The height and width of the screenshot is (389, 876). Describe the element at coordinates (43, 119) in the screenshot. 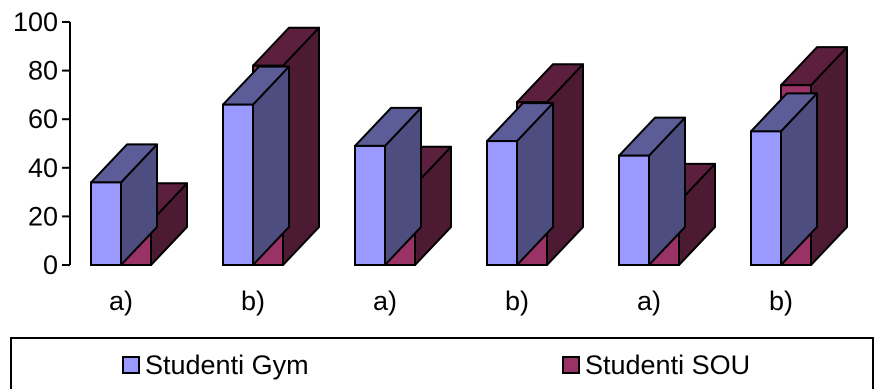

I see `y-tick-label: 60` at that location.